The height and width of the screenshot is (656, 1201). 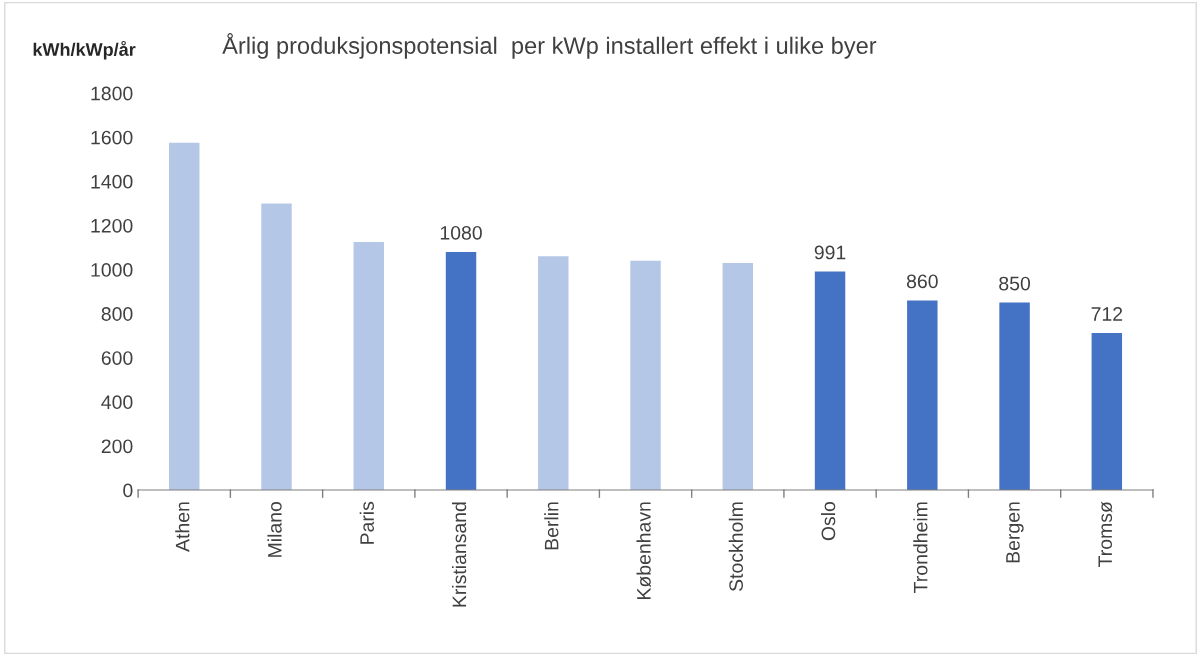 I want to click on x-tick-label: Paris, so click(x=366, y=522).